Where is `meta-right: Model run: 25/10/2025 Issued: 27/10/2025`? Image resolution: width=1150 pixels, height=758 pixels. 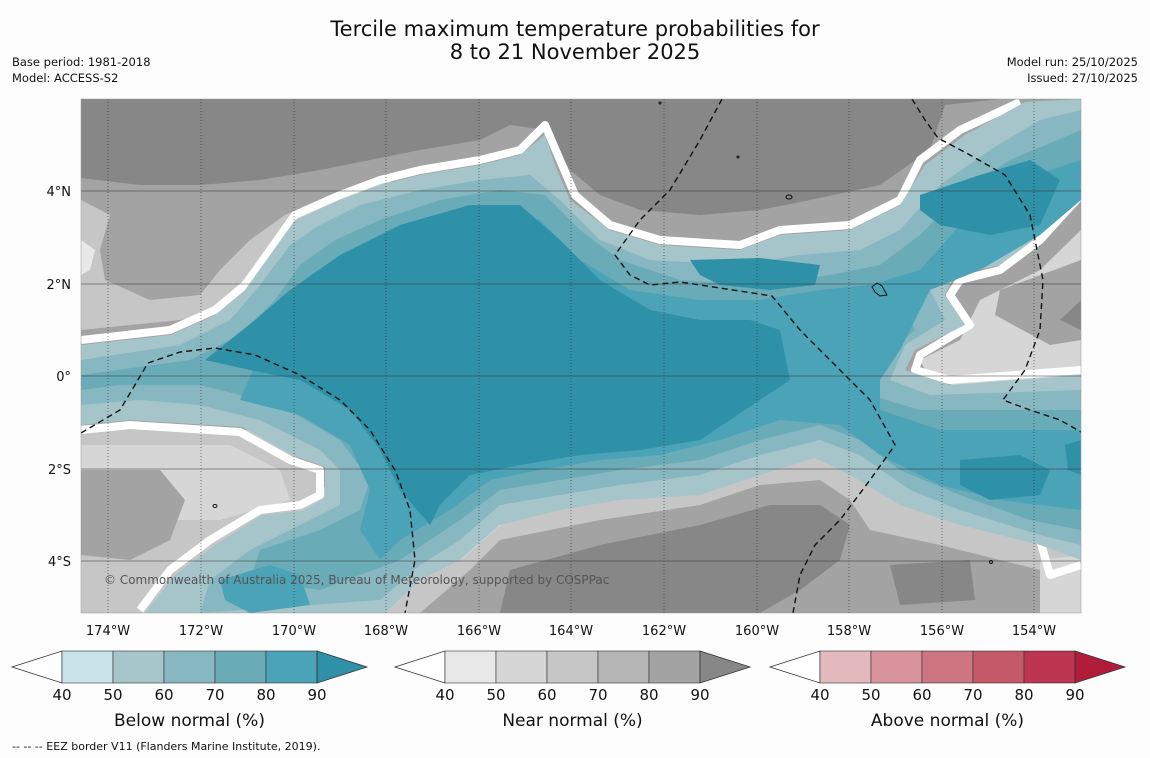 meta-right: Model run: 25/10/2025 Issued: 27/10/2025 is located at coordinates (1072, 70).